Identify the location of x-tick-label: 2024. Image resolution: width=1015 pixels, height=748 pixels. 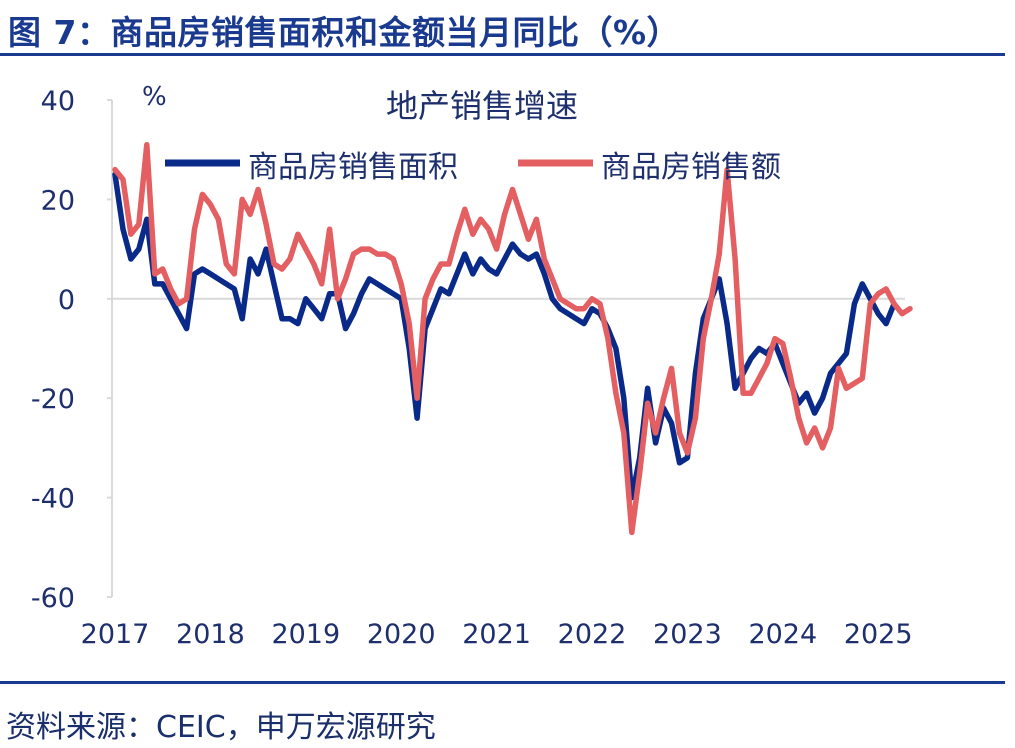
(782, 634).